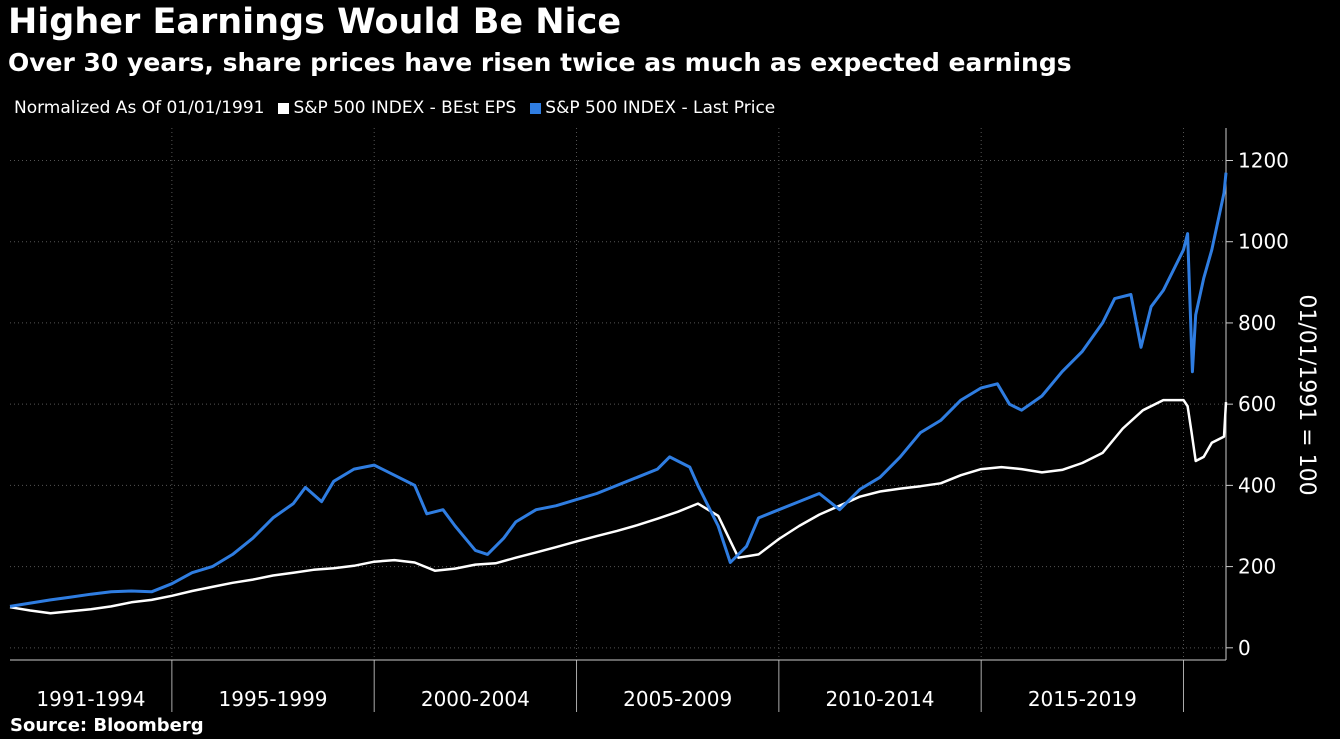  Describe the element at coordinates (284, 108) in the screenshot. I see `legend-swatch-eps` at that location.